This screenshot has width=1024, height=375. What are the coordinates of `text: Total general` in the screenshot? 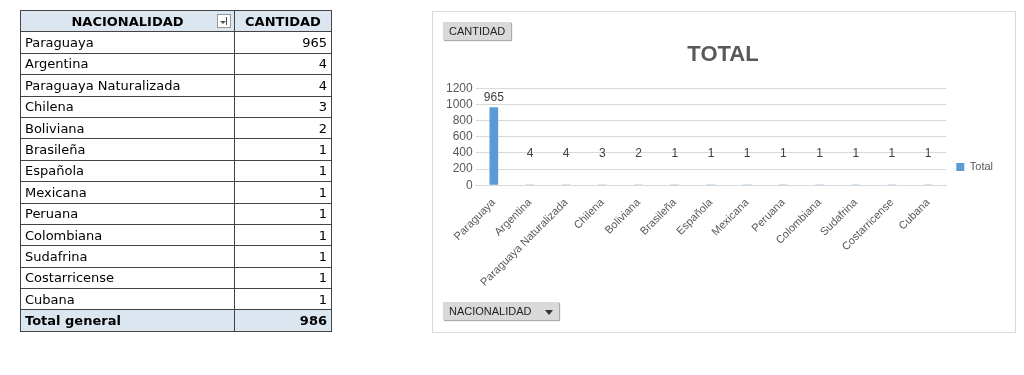 It's located at (127, 320).